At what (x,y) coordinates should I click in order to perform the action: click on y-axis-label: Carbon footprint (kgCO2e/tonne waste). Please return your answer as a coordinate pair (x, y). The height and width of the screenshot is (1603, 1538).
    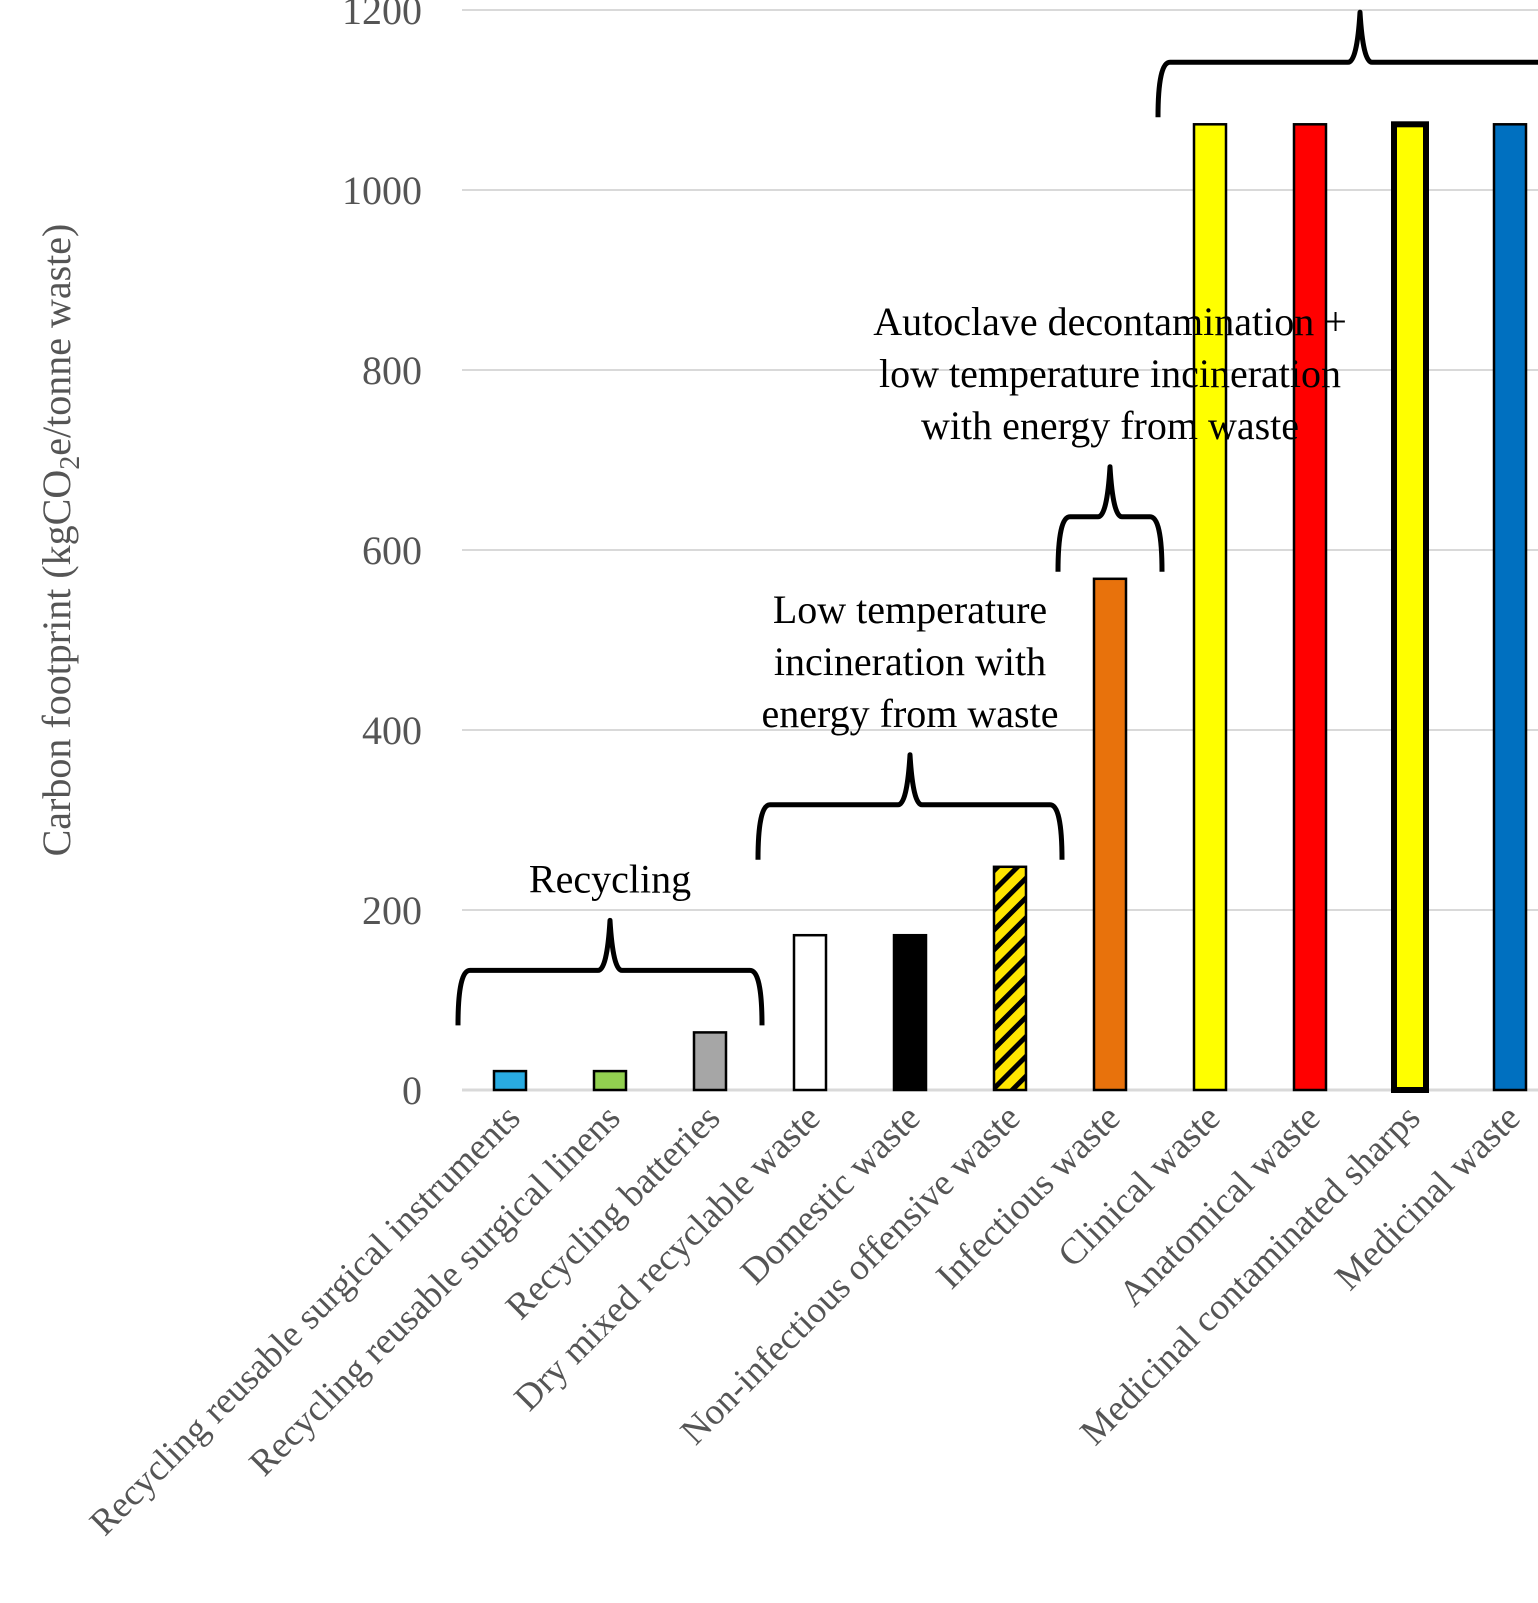
    Looking at the image, I should click on (60, 540).